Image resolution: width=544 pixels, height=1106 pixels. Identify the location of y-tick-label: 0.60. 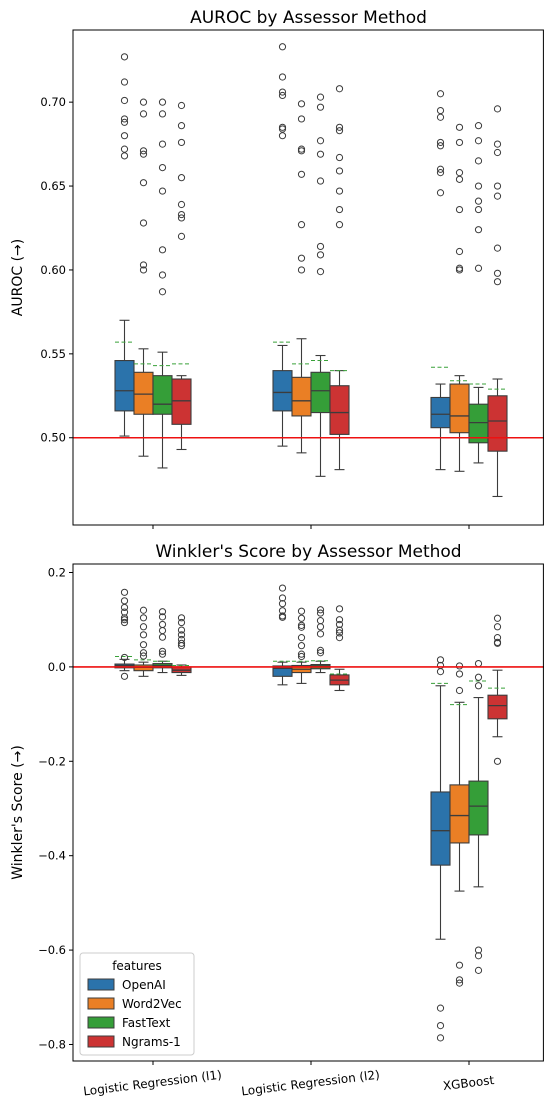
(53, 270).